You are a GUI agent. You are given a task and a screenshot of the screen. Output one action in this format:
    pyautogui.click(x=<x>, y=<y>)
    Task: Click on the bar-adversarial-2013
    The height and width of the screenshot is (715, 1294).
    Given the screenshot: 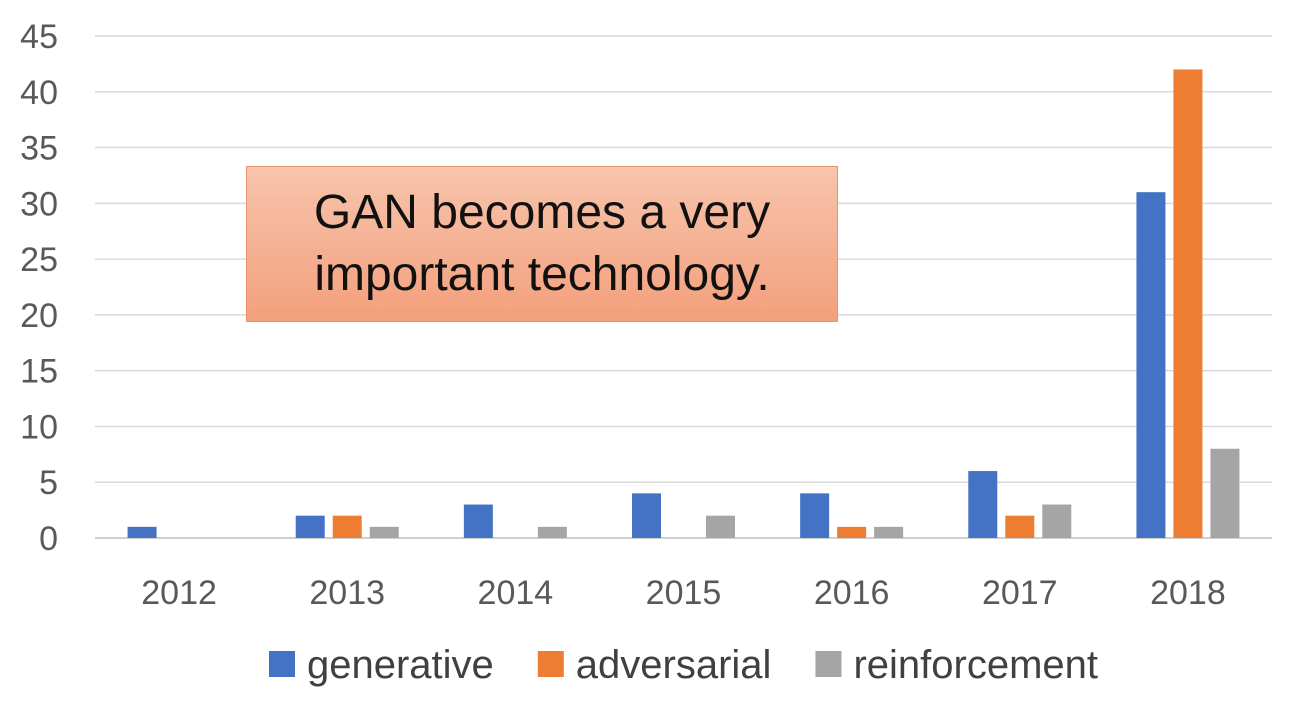 What is the action you would take?
    pyautogui.click(x=347, y=526)
    